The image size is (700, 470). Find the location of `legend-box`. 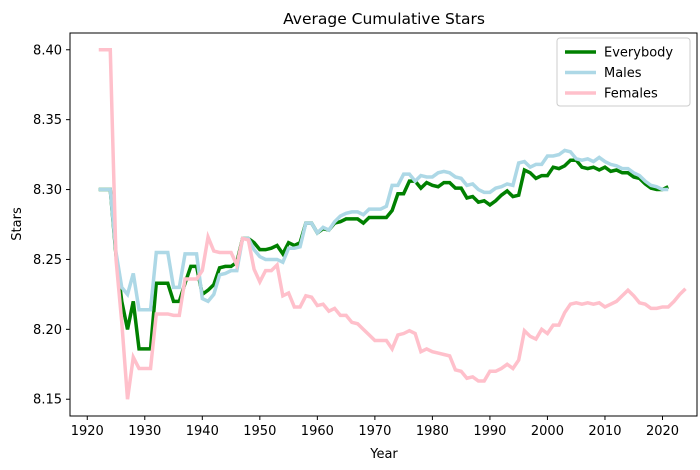

legend-box is located at coordinates (623, 72).